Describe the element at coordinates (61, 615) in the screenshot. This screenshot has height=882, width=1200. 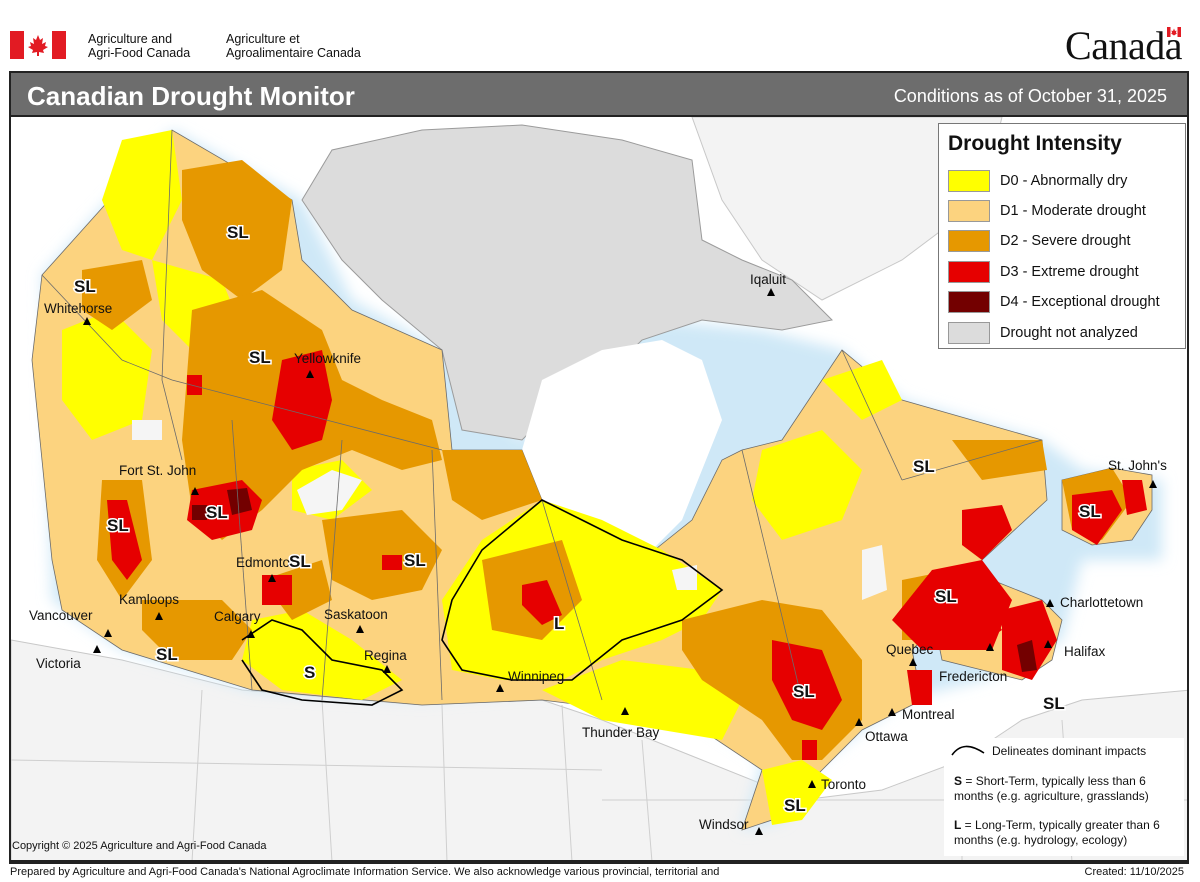
I see `city-label-vancouver: Vancouver` at that location.